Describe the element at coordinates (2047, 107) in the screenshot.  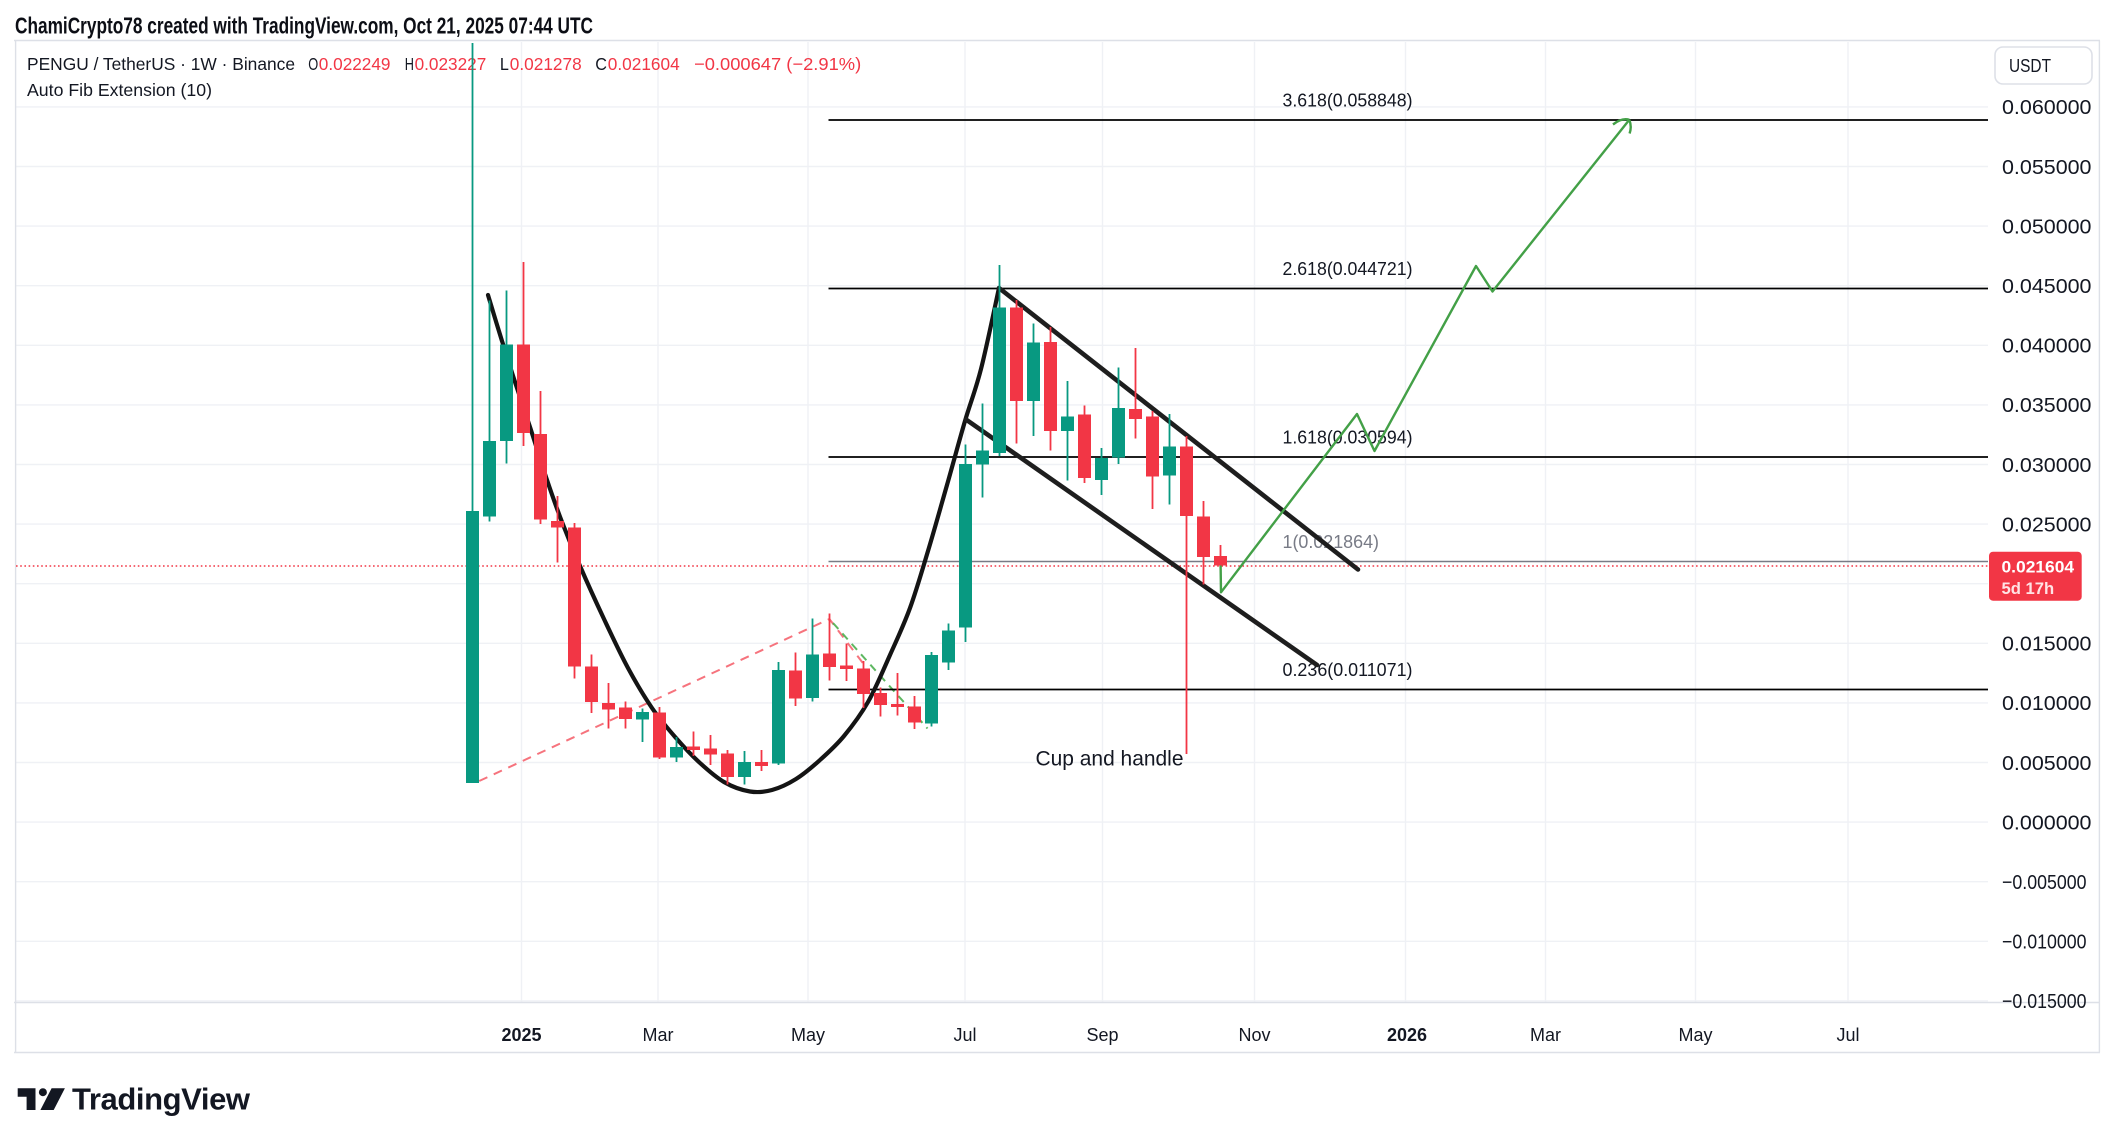
I see `svg-text: 0.060000` at that location.